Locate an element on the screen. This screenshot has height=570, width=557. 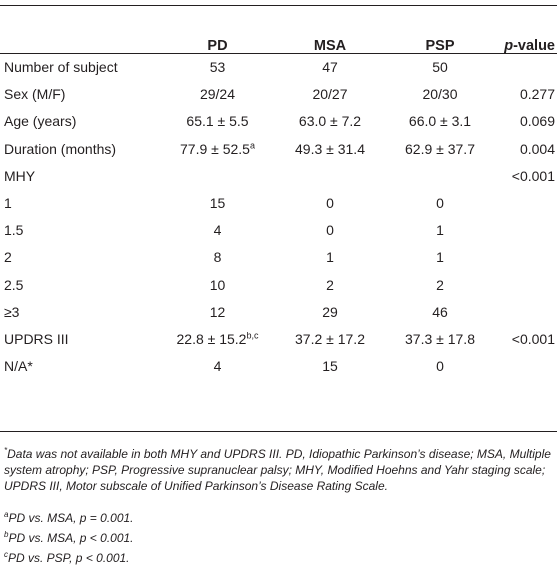
cell-msa-text: 47 is located at coordinates (330, 67).